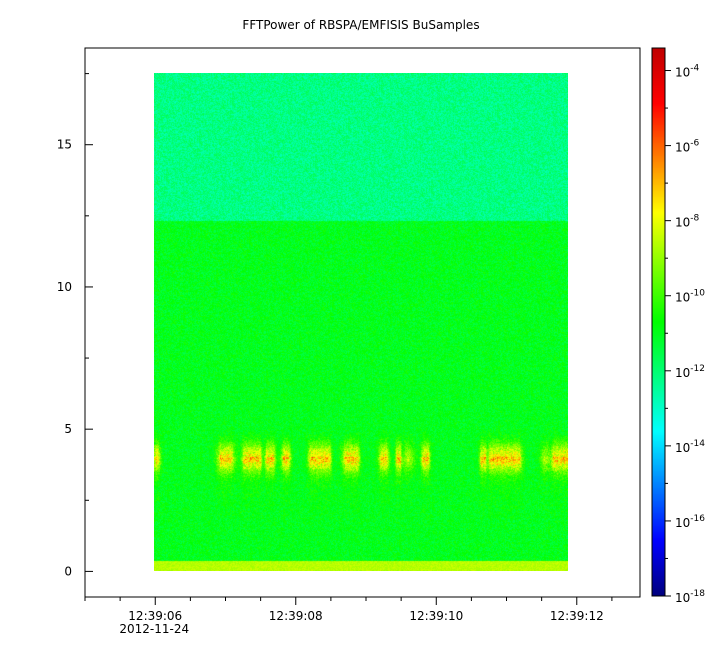  Describe the element at coordinates (155, 616) in the screenshot. I see `x-tick-label: 12:39:06` at that location.